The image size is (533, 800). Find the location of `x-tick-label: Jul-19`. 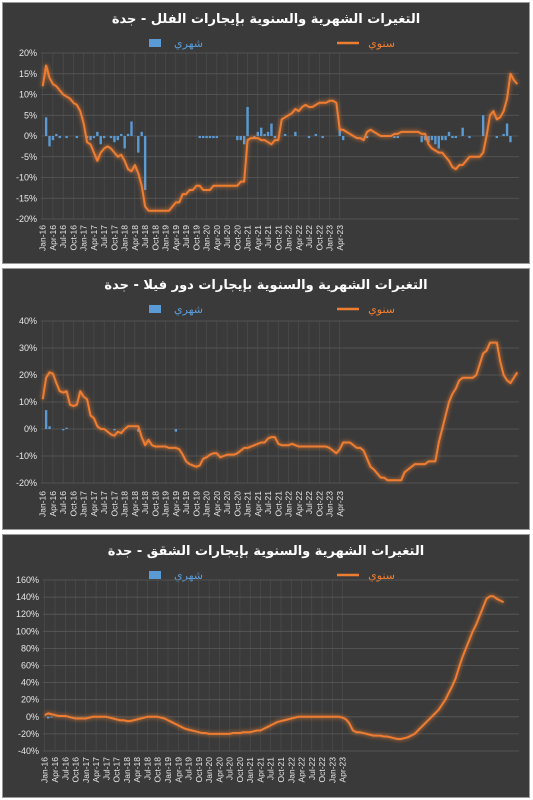

x-tick-label: Jul-19 is located at coordinates (186, 236).